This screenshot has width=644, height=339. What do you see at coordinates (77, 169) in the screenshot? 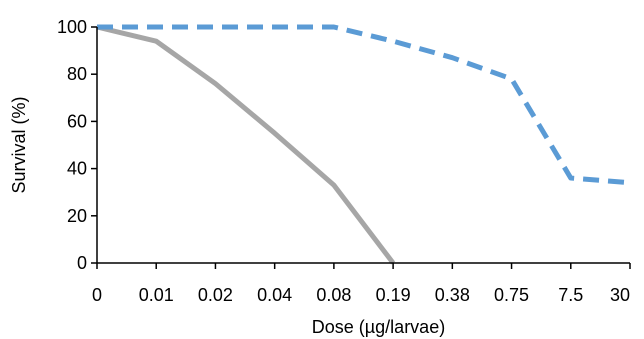
I see `y-tick-label: 40` at bounding box center [77, 169].